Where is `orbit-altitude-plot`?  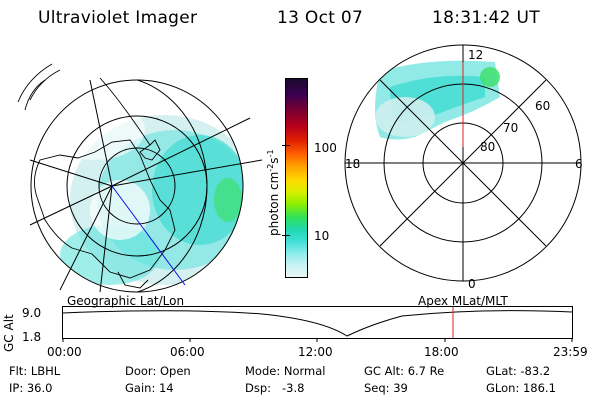
orbit-altitude-plot is located at coordinates (317, 324).